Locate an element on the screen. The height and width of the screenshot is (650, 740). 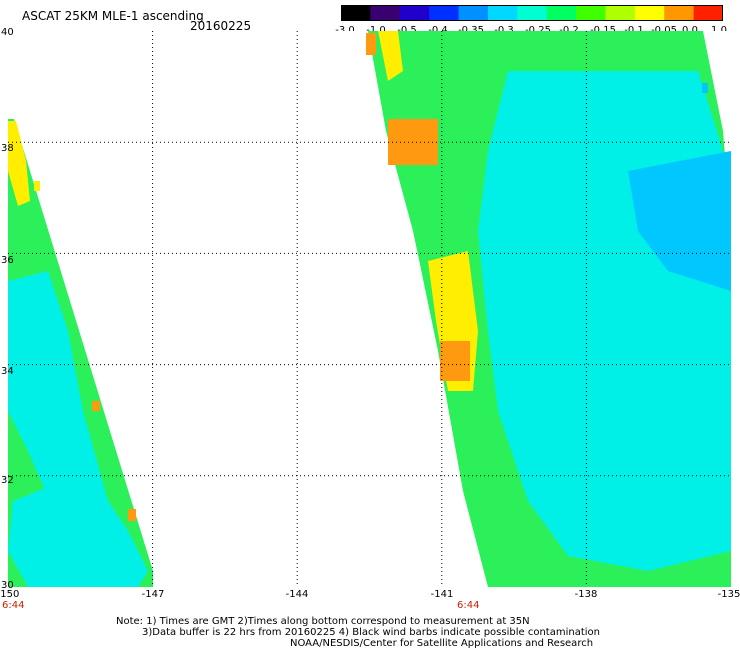
scale-tick: -0.1 is located at coordinates (634, 30).